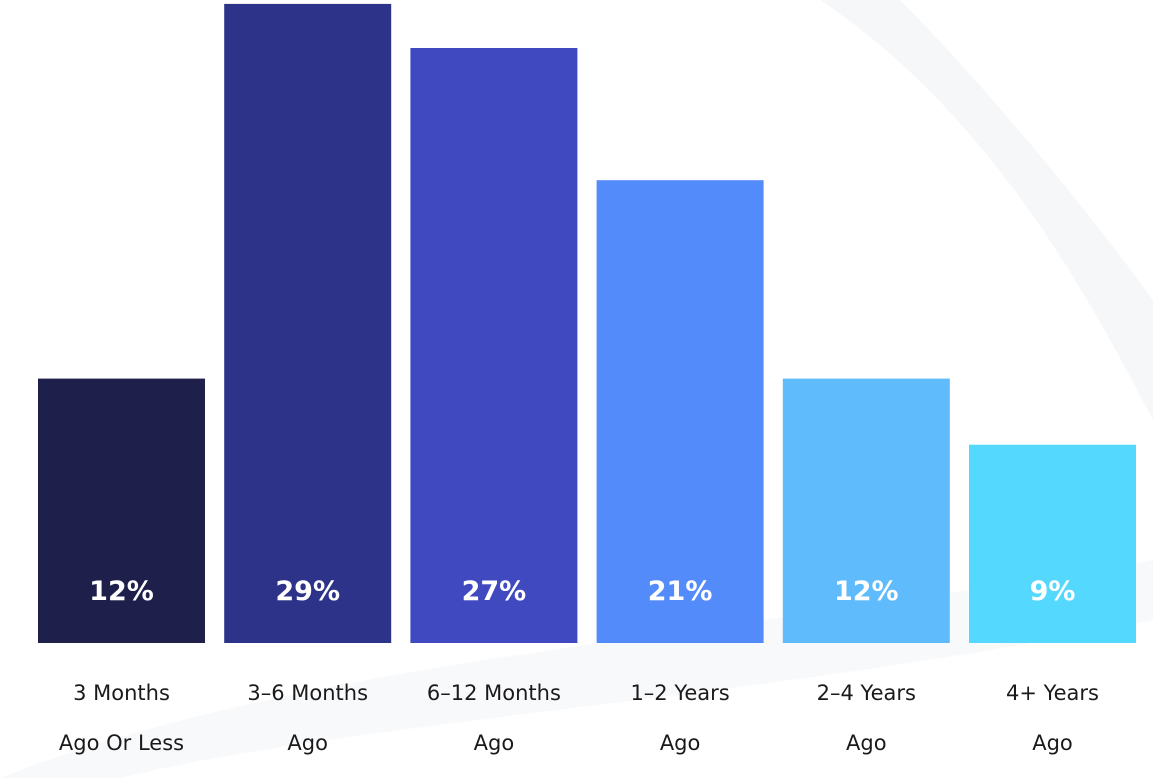 This screenshot has width=1153, height=778. I want to click on category-label-1-line-1: 3 Months, so click(121, 693).